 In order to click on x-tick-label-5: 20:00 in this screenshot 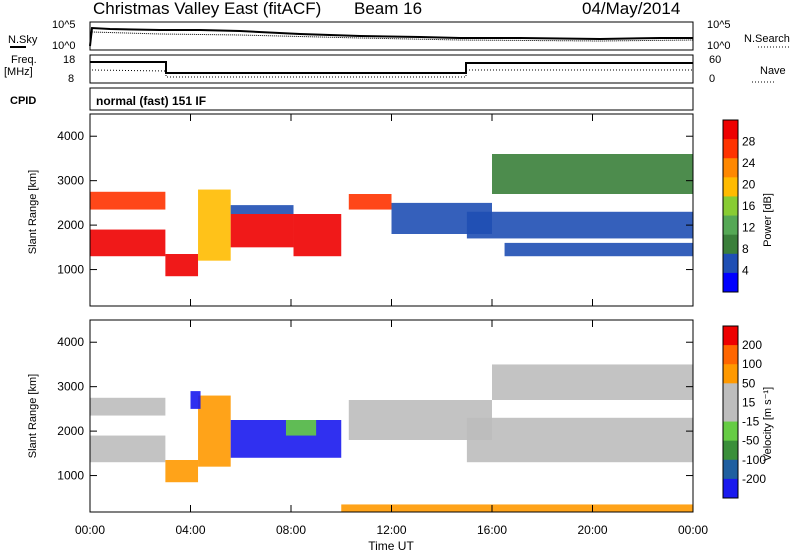, I will do `click(592, 530)`.